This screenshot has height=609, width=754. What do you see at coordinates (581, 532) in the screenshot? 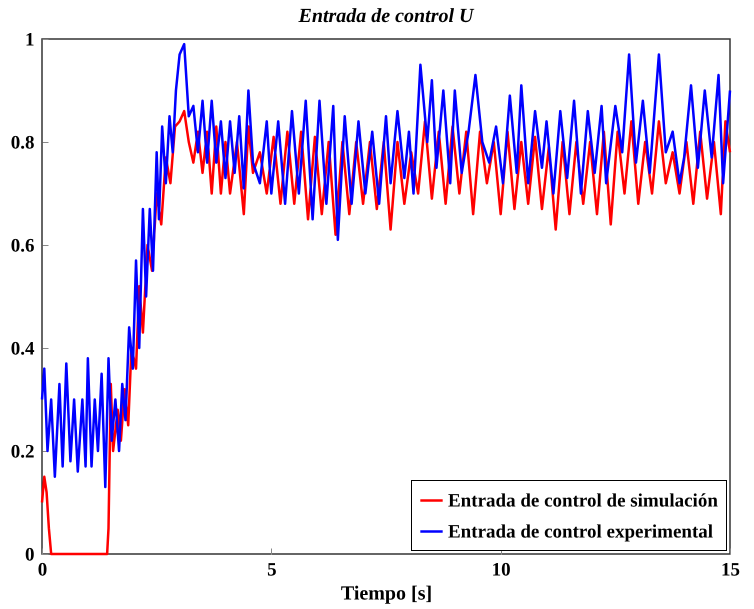
I see `legend-label: Entrada de control experimental` at bounding box center [581, 532].